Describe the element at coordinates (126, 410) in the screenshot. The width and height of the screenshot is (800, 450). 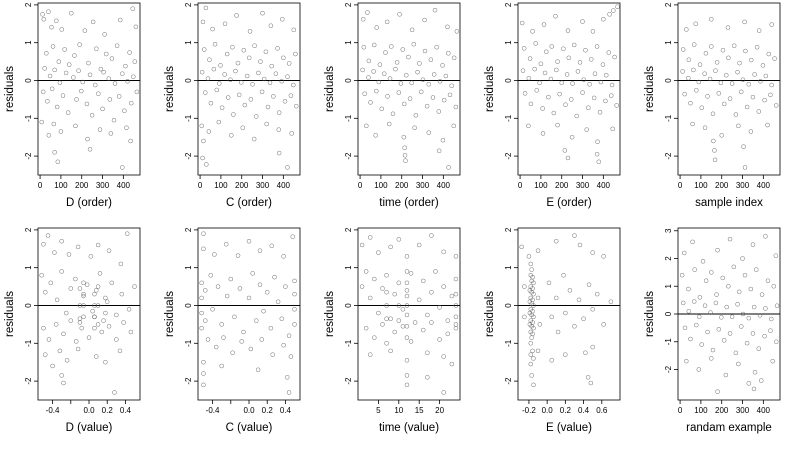
I see `x-tick-label: 0.4` at that location.